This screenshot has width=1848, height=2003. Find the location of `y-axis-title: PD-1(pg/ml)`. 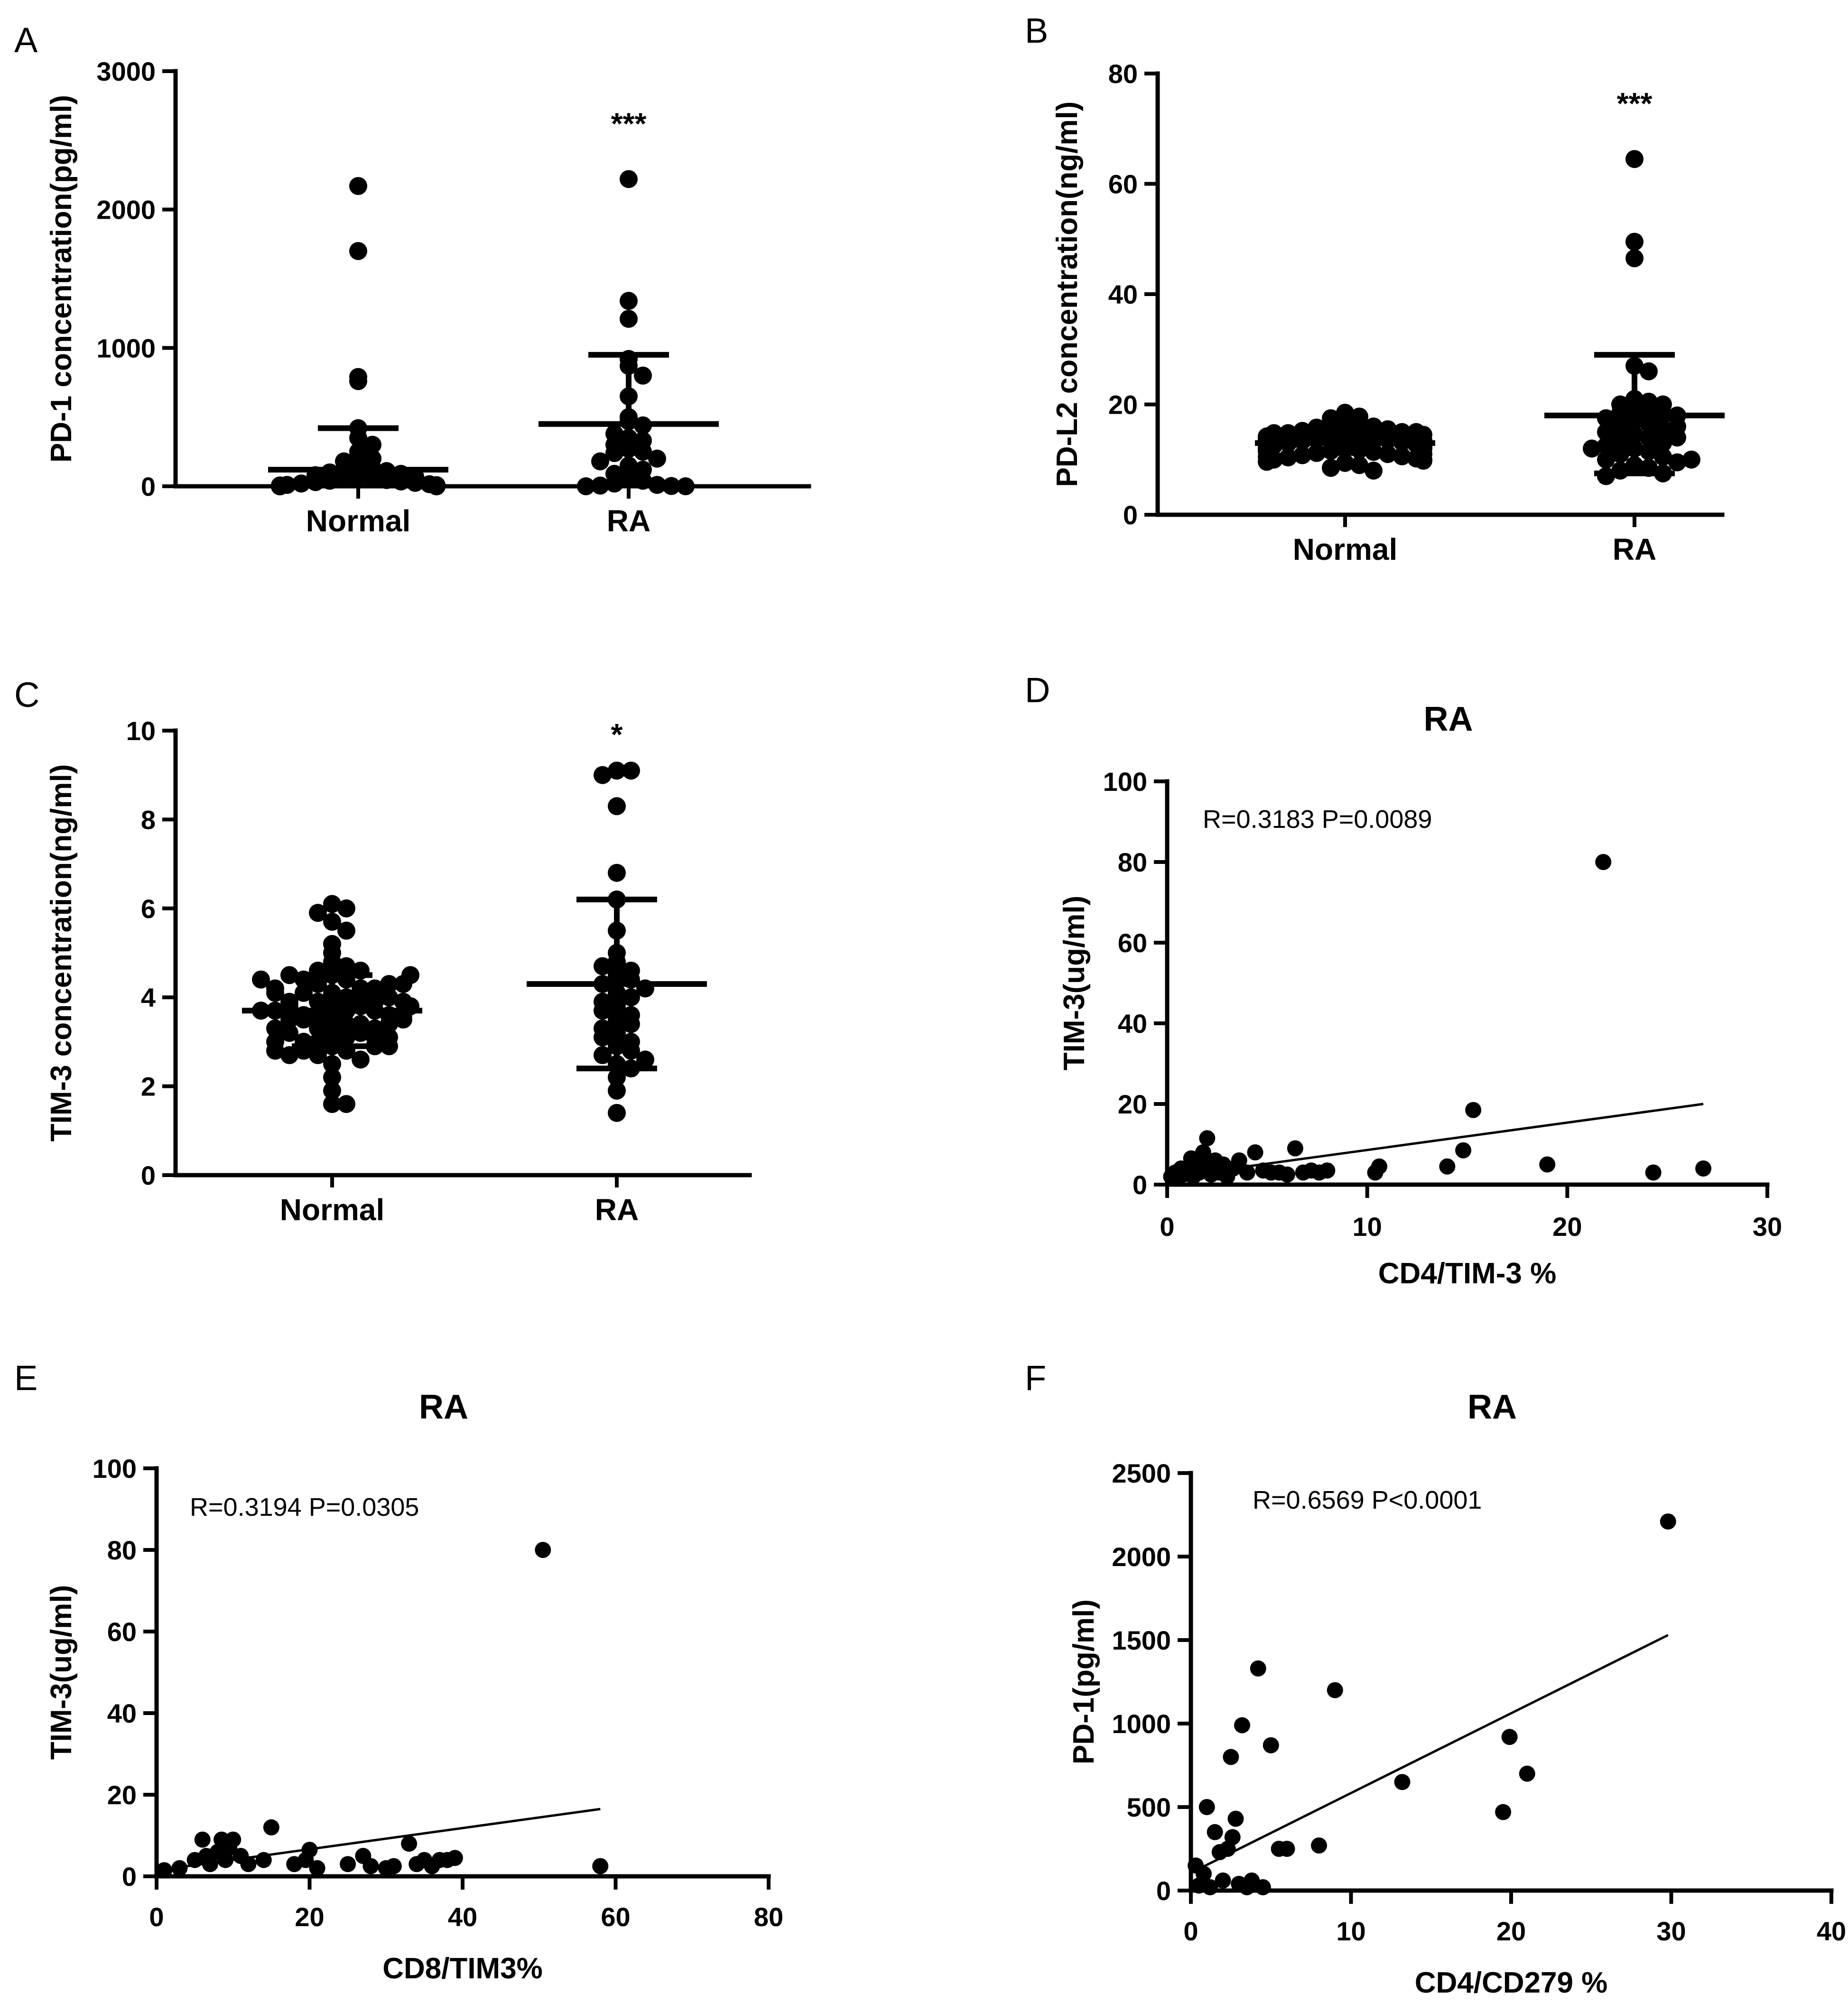

y-axis-title: PD-1(pg/ml) is located at coordinates (1084, 1681).